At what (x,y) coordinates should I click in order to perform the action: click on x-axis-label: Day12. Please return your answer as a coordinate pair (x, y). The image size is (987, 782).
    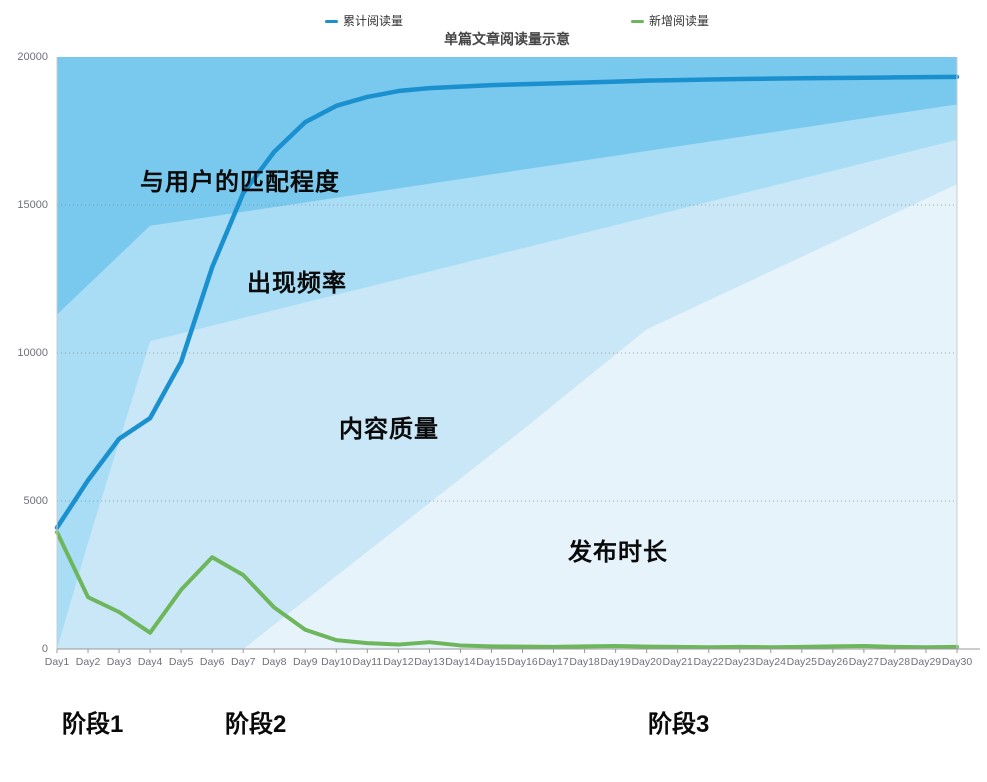
    Looking at the image, I should click on (398, 662).